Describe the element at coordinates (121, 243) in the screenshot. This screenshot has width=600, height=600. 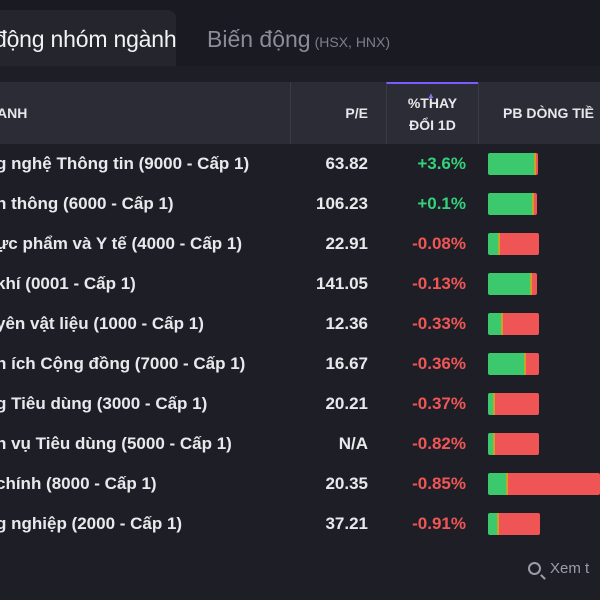
I see `sector-name: ực phẩm và Y tế (4000 - Cấp 1)` at that location.